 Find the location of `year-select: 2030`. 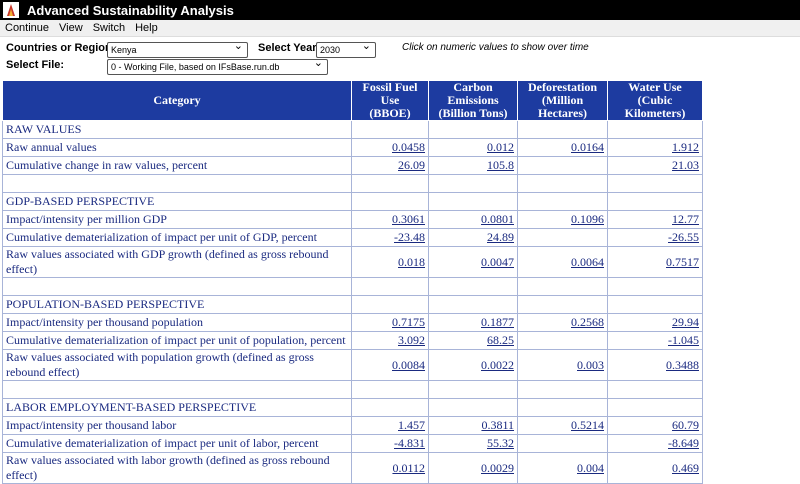

year-select: 2030 is located at coordinates (346, 48).